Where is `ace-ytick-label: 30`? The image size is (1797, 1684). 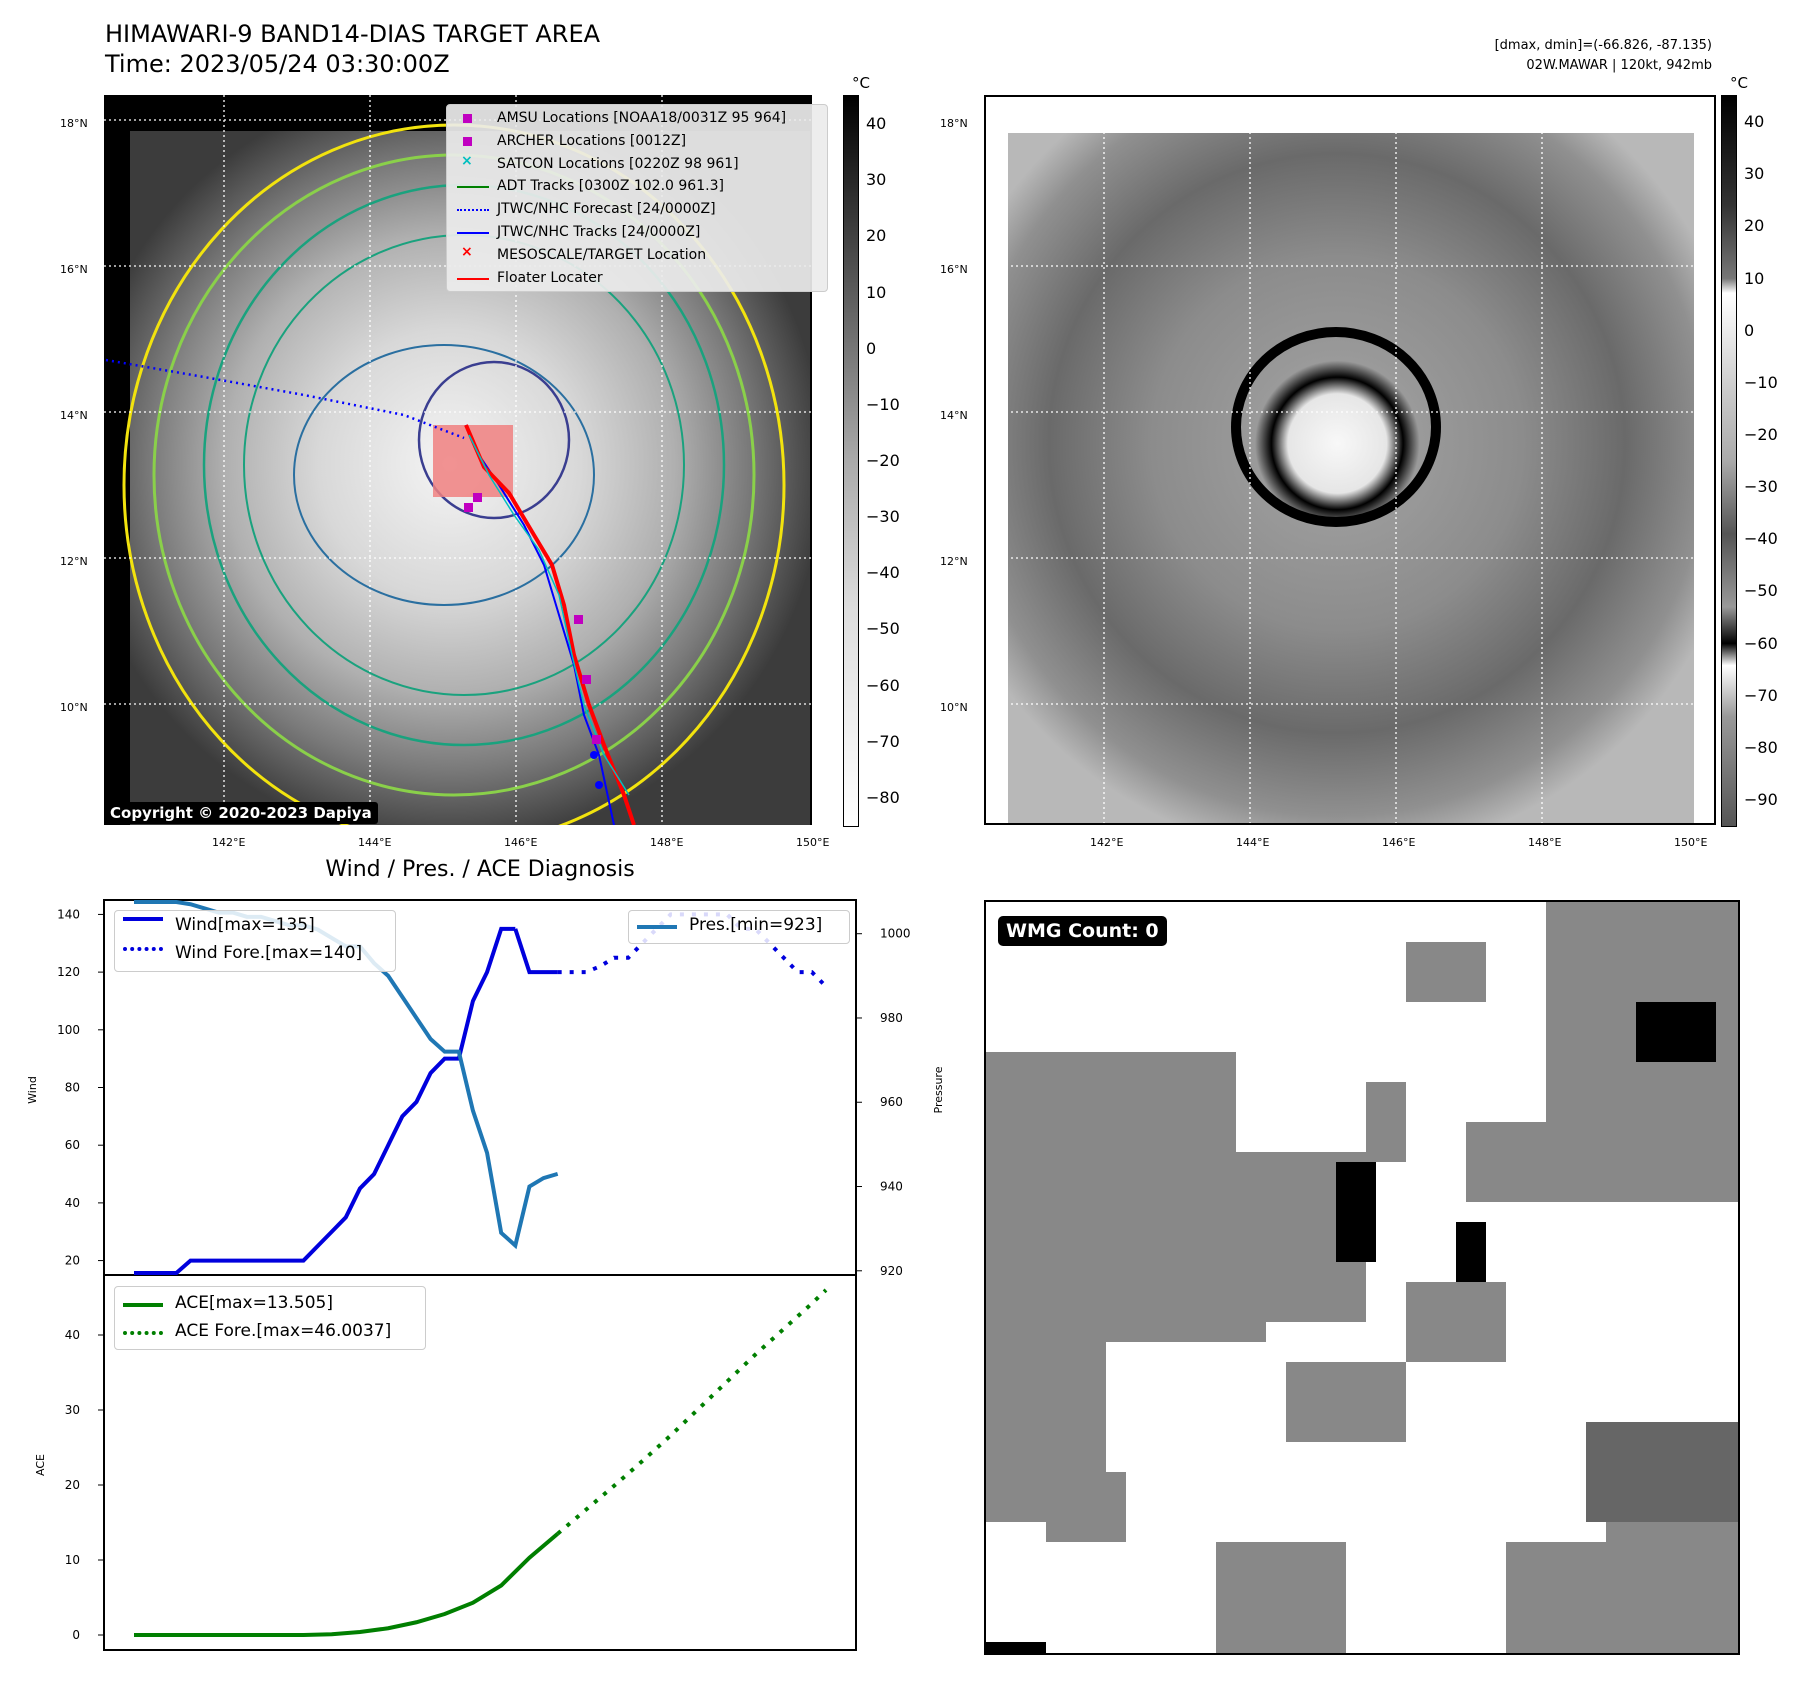
ace-ytick-label: 30 is located at coordinates (72, 1410).